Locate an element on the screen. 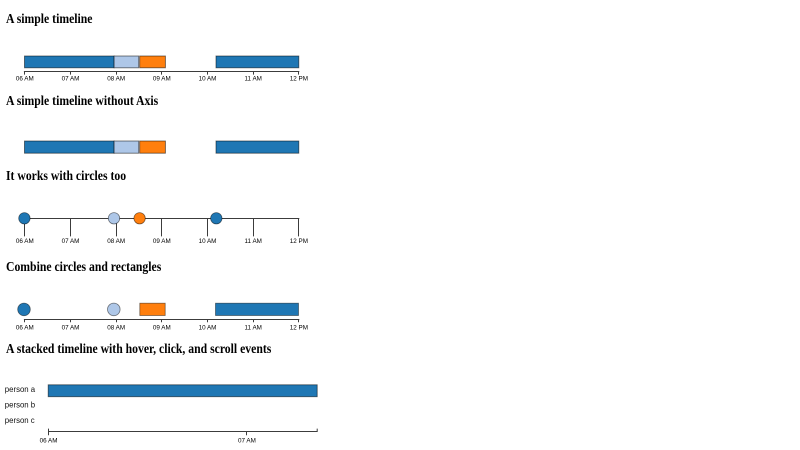 The image size is (800, 450). svg-text: person b is located at coordinates (20, 405).